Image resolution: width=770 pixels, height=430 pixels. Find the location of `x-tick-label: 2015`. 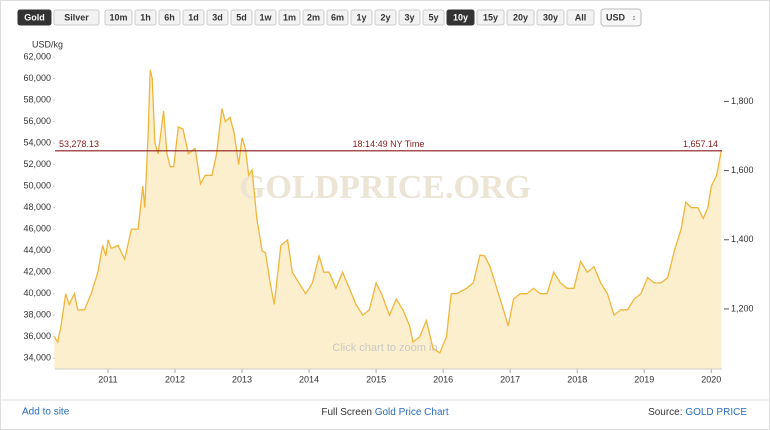

x-tick-label: 2015 is located at coordinates (376, 379).